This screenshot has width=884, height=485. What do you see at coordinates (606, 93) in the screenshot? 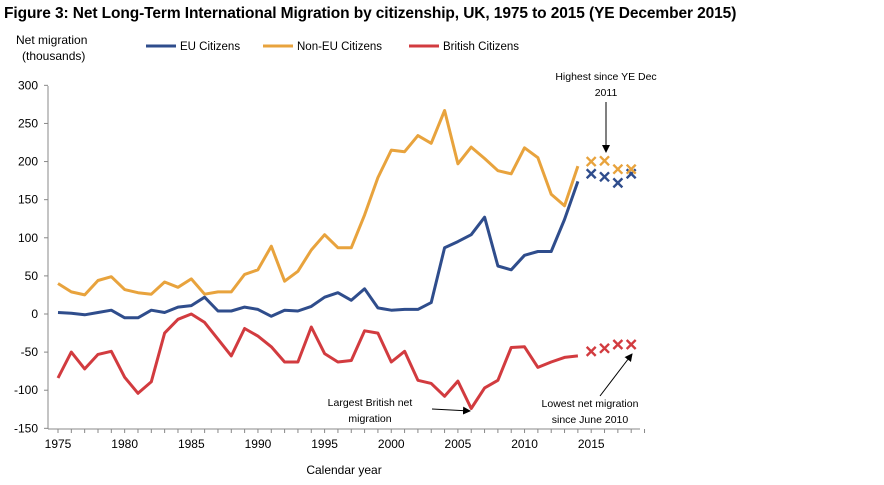
I see `annotation-highest-line-2: 2011` at bounding box center [606, 93].